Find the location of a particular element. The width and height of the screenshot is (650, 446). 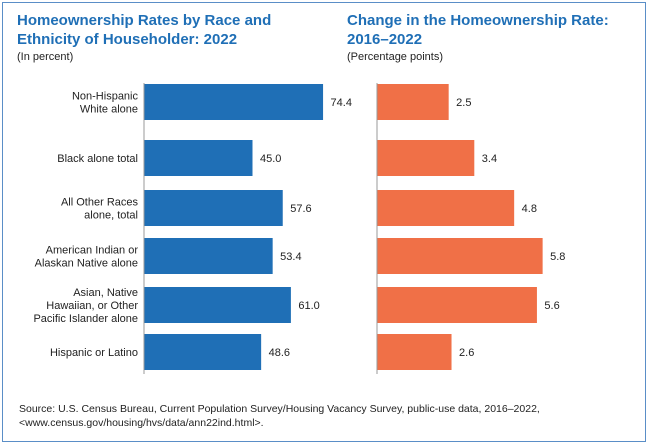

category-label: Non-Hispanic White alone is located at coordinates (105, 103).